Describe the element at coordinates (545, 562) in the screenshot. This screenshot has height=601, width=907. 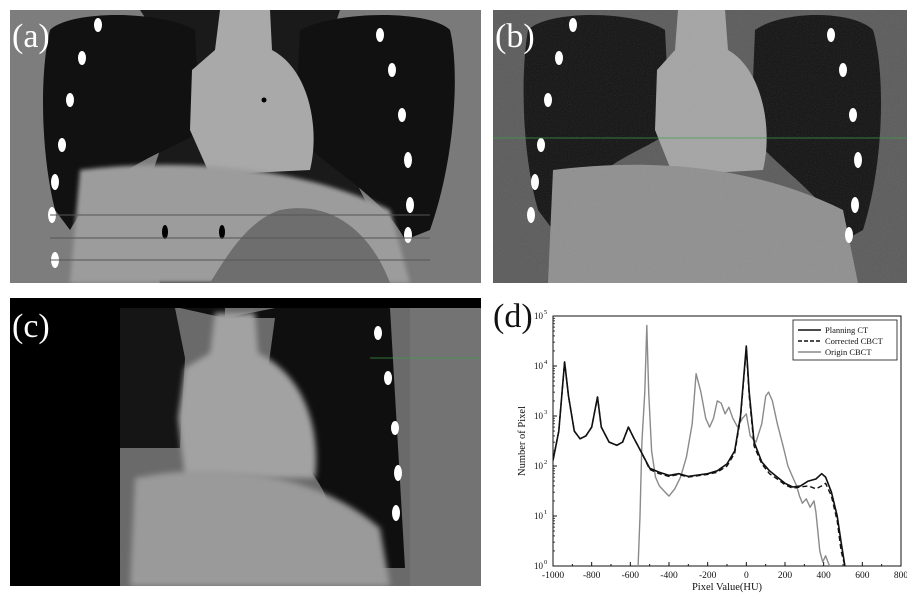
I see `y-tick-exponent: 0` at that location.